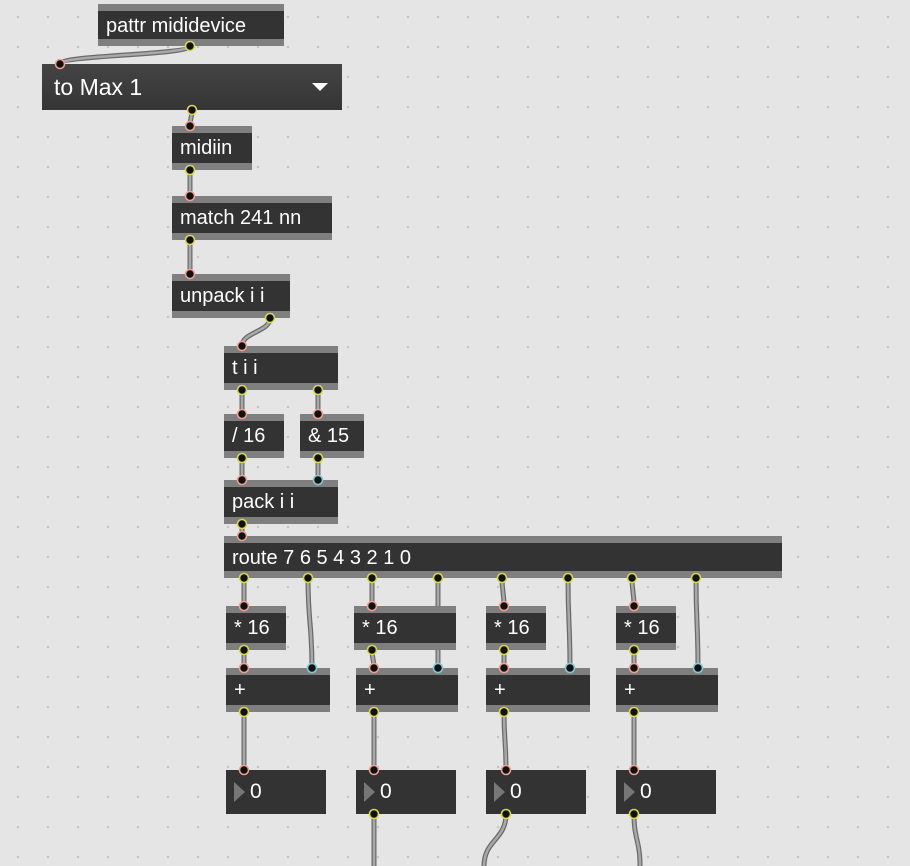 The image size is (910, 866). What do you see at coordinates (281, 368) in the screenshot?
I see `trigger-object: t i i` at bounding box center [281, 368].